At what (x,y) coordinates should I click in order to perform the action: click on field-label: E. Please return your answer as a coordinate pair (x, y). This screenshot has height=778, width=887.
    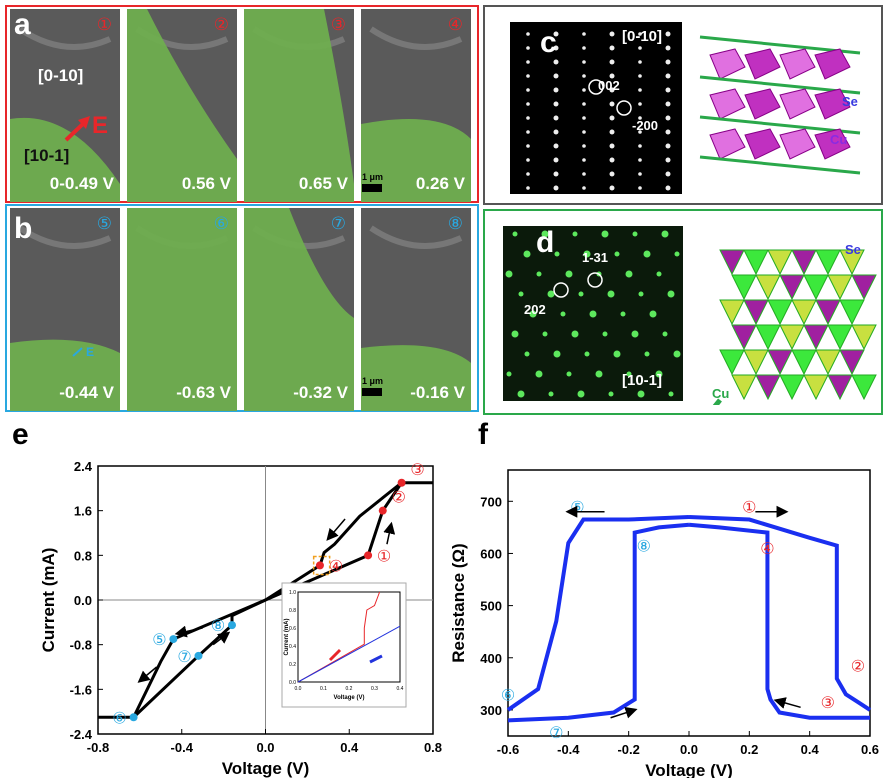
    Looking at the image, I should click on (100, 125).